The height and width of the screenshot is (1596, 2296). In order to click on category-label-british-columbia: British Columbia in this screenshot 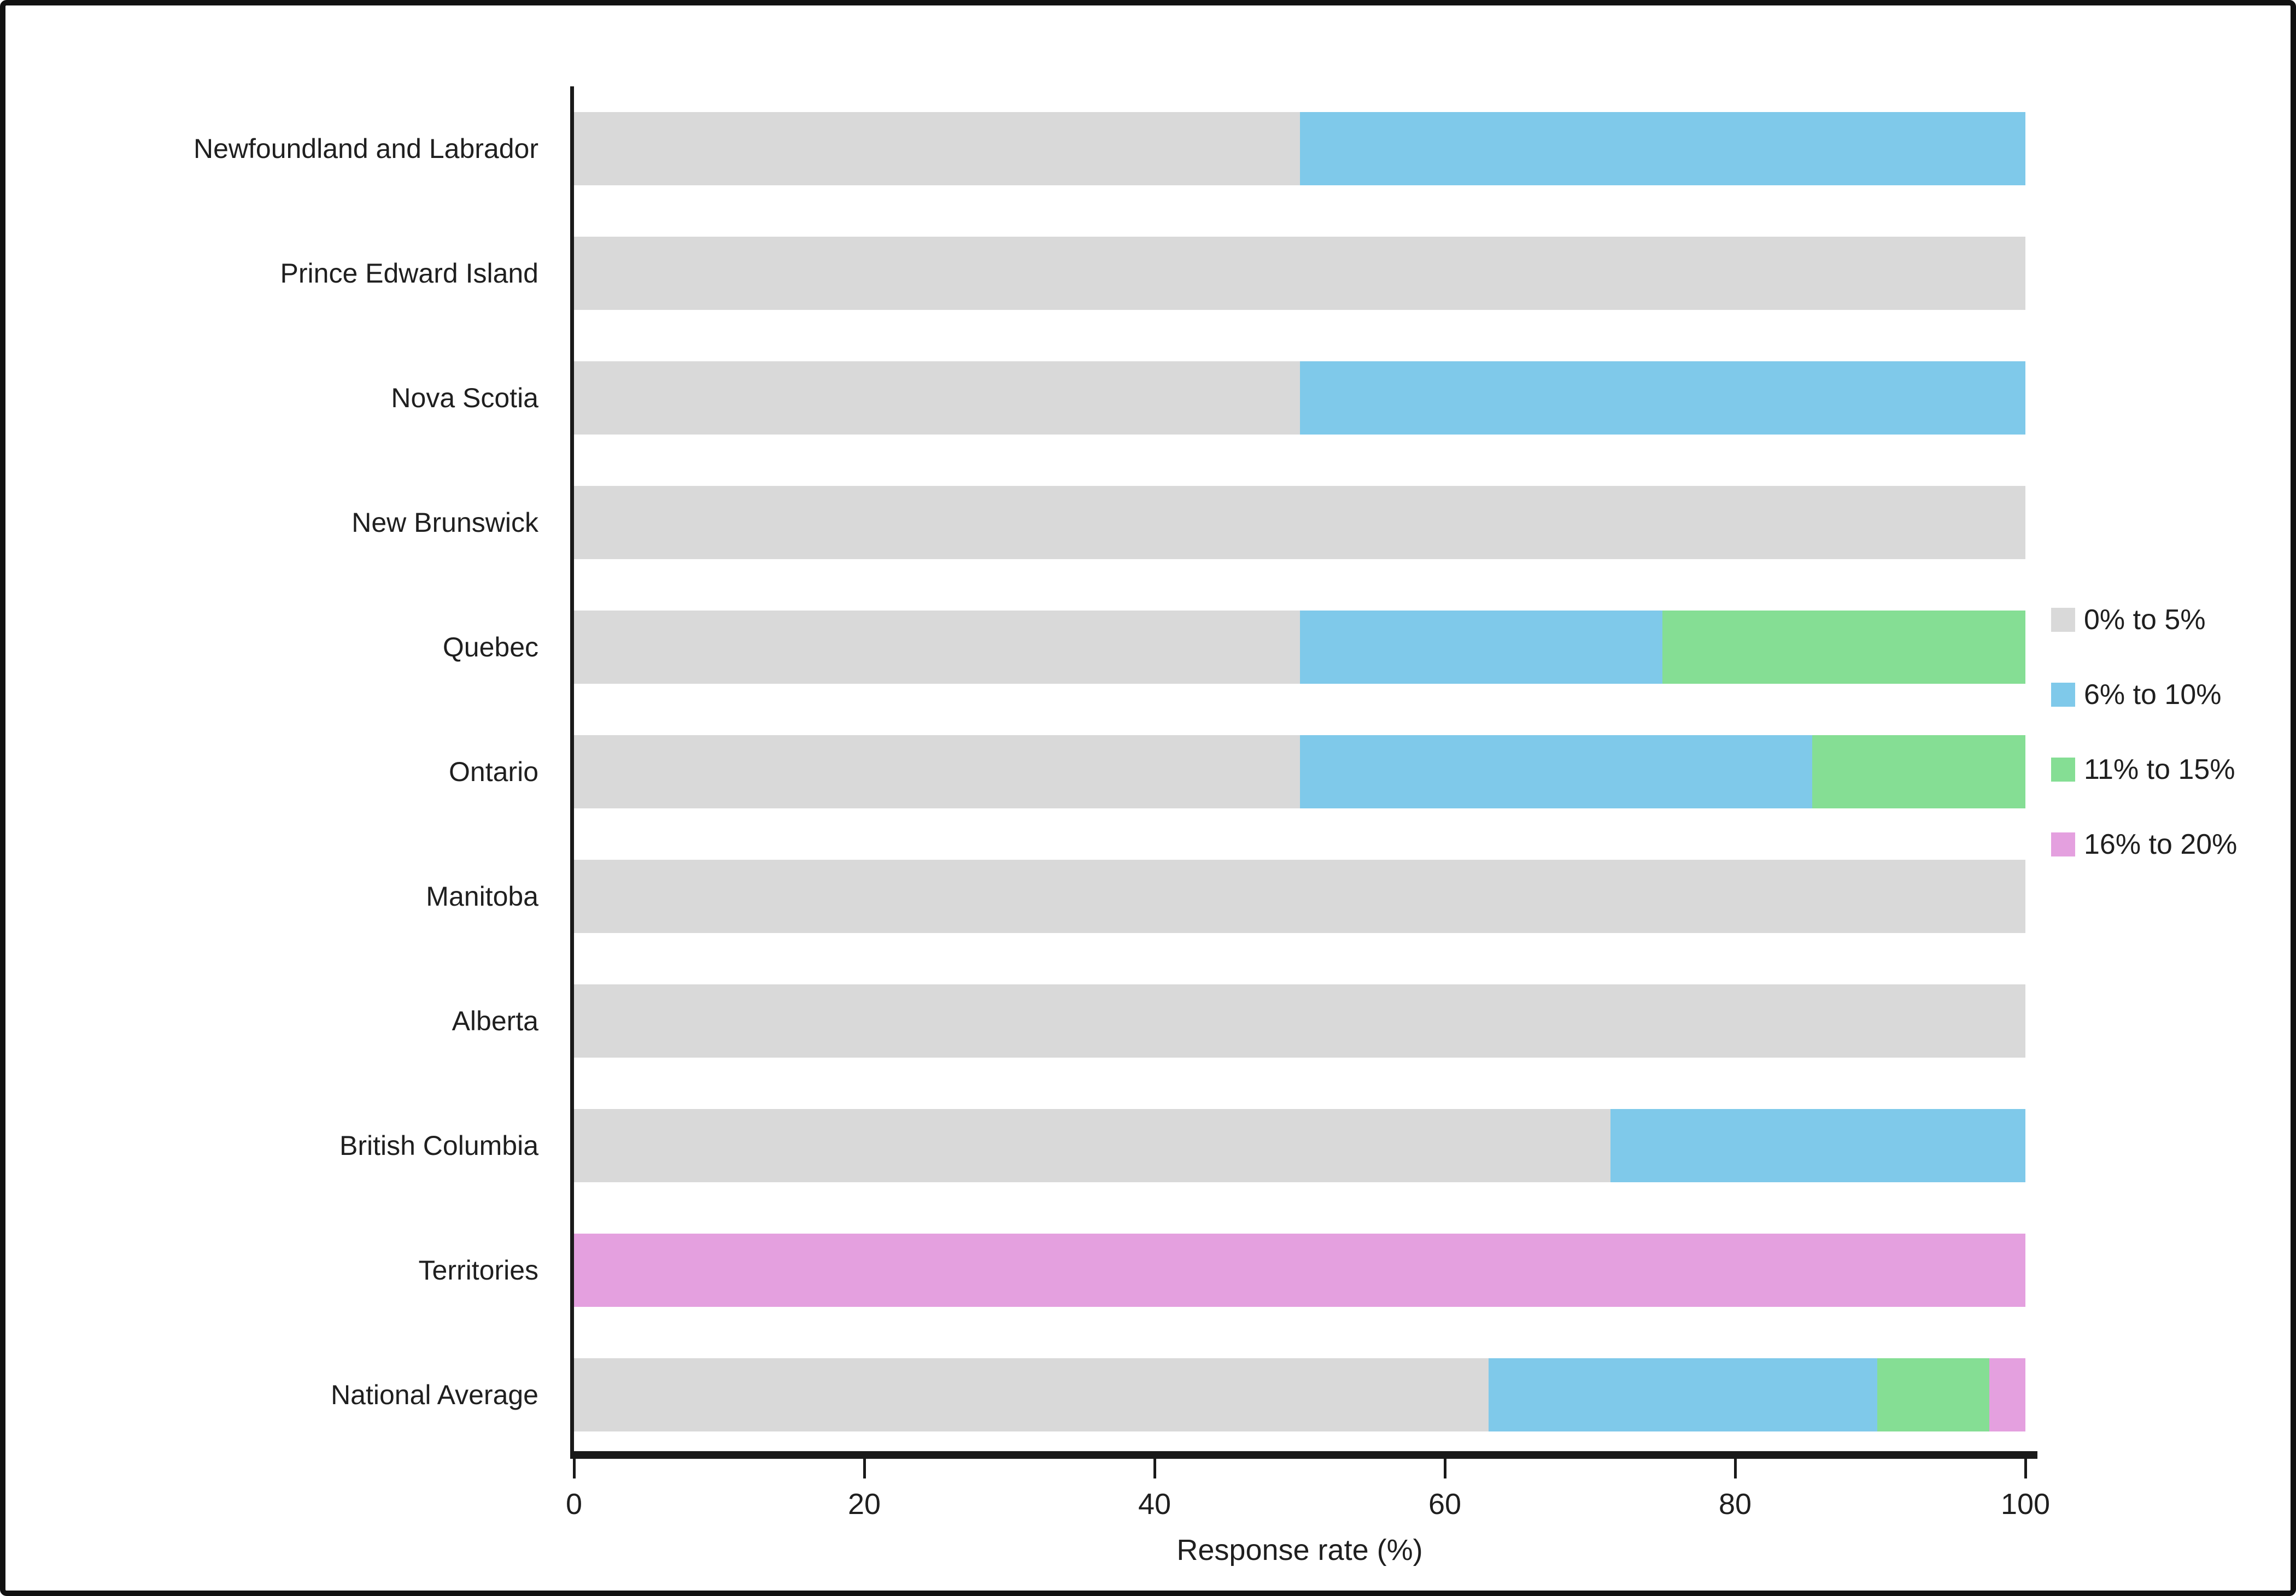, I will do `click(438, 1145)`.